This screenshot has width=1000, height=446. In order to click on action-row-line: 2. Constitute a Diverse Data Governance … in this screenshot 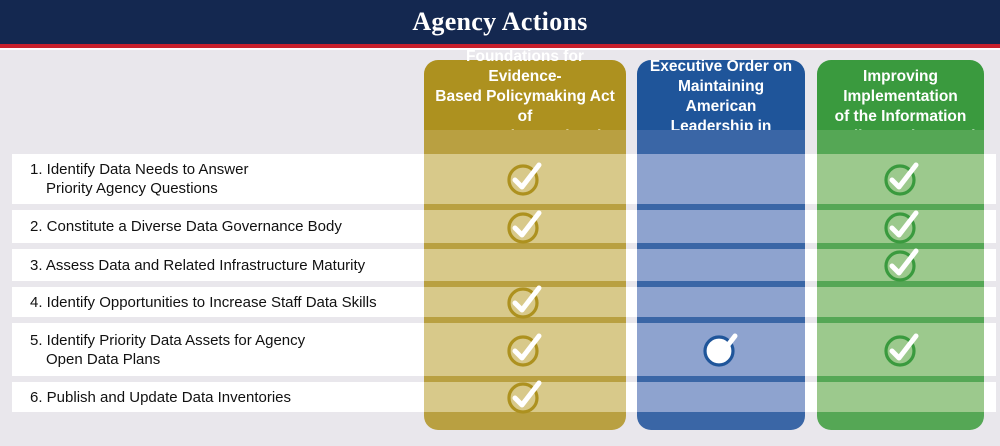, I will do `click(186, 226)`.